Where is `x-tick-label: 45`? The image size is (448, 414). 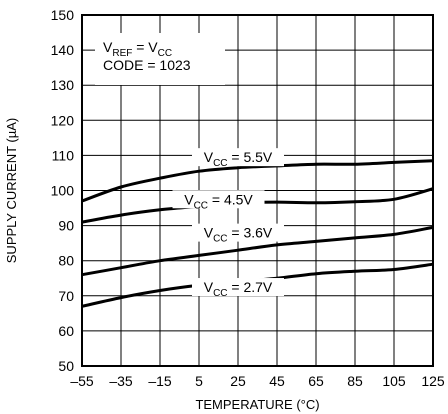
x-tick-label: 45 is located at coordinates (277, 381).